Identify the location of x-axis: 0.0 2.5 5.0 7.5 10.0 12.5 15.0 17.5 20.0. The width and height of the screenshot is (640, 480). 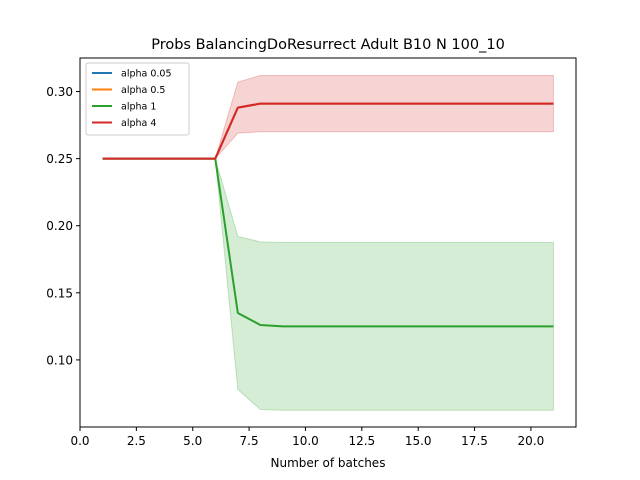
(307, 437).